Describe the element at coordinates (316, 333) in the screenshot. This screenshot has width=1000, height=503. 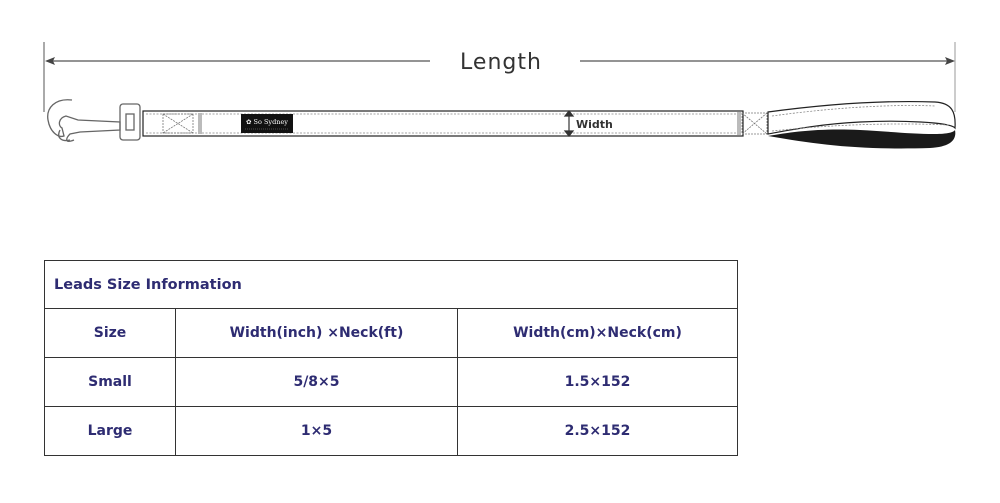
I see `header-width-inch: Width(inch) ×Neck(ft)` at that location.